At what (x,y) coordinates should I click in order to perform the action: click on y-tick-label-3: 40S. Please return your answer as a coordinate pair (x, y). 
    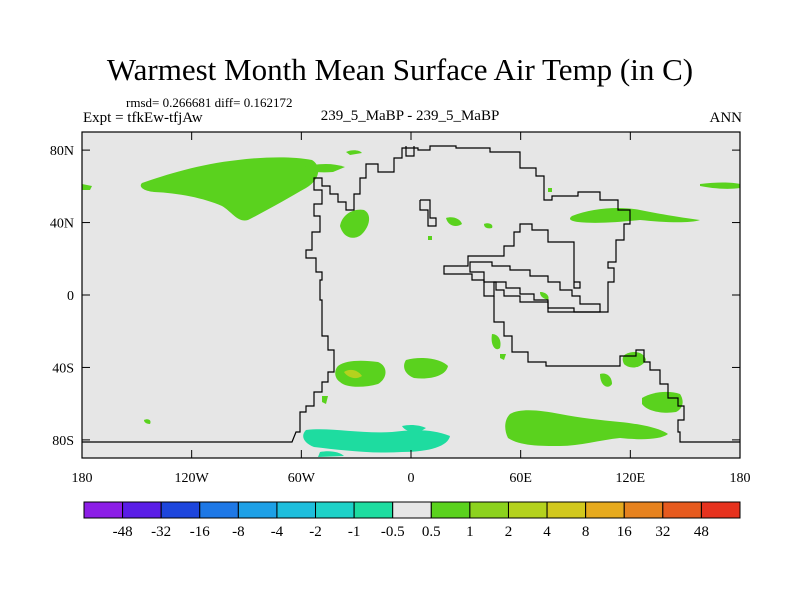
    Looking at the image, I should click on (63, 368).